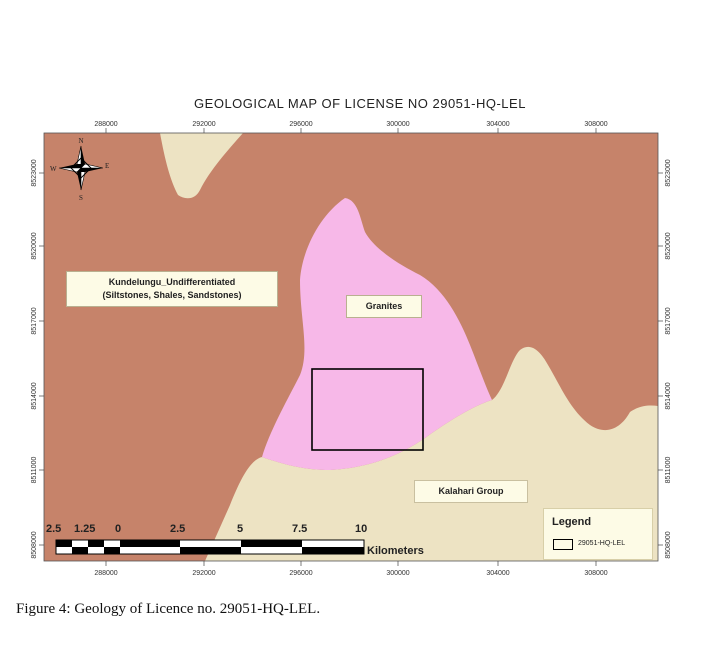 The height and width of the screenshot is (657, 720). What do you see at coordinates (172, 295) in the screenshot?
I see `kundelungu-detail: (Siltstones, Shales, Sandstones)` at bounding box center [172, 295].